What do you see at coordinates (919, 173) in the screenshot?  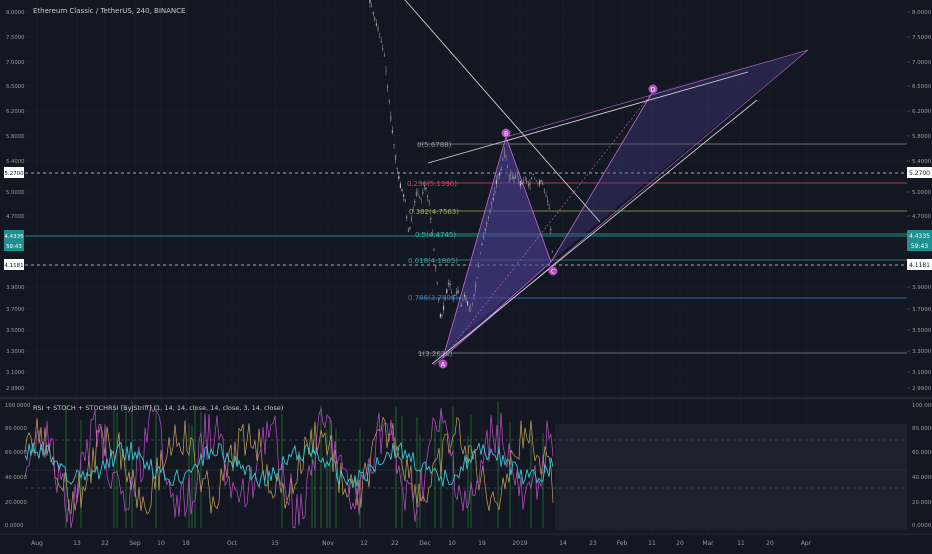 I see `price-tag-top-text: 5.2700` at bounding box center [919, 173].